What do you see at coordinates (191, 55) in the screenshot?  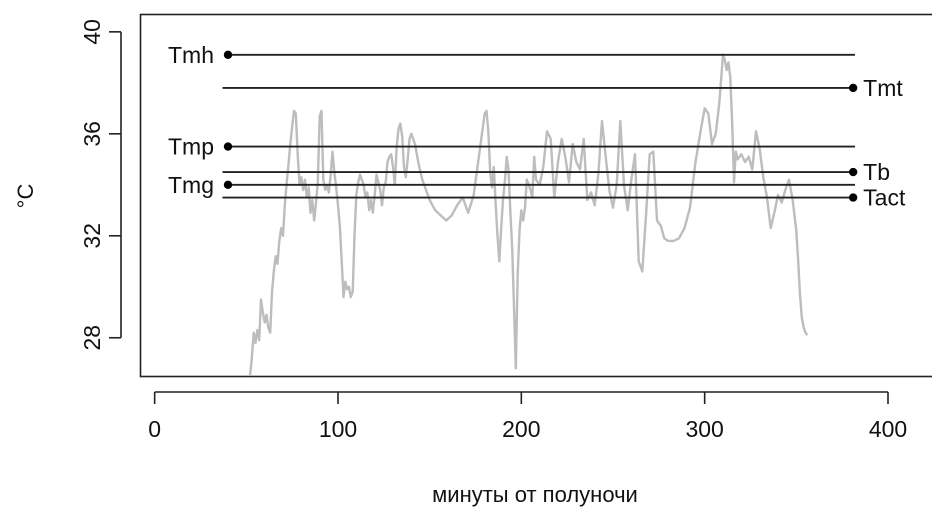 I see `reference-label-tmh: Tmh` at bounding box center [191, 55].